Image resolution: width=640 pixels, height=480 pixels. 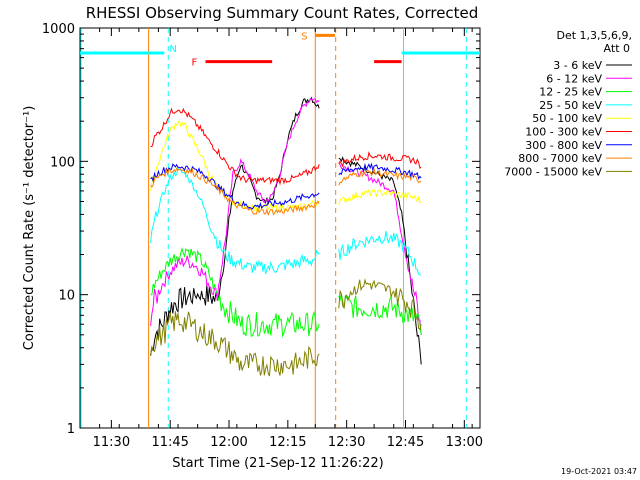 What do you see at coordinates (62, 162) in the screenshot?
I see `y-tick-label: 100` at bounding box center [62, 162].